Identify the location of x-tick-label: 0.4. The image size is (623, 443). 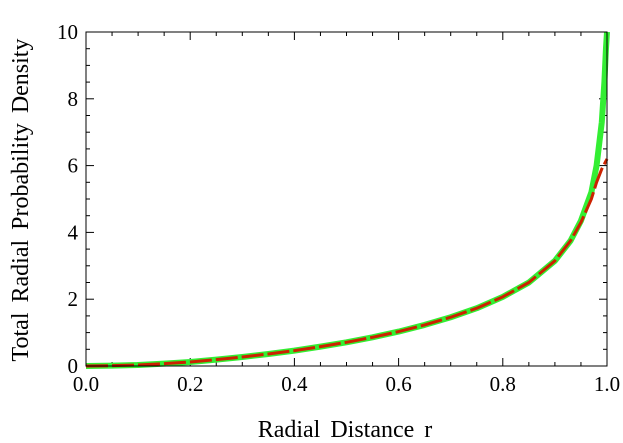
(294, 384).